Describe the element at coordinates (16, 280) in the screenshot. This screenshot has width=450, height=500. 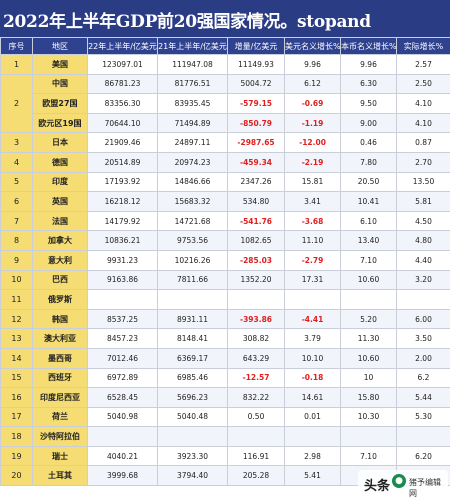
I see `cell-index: 10` at that location.